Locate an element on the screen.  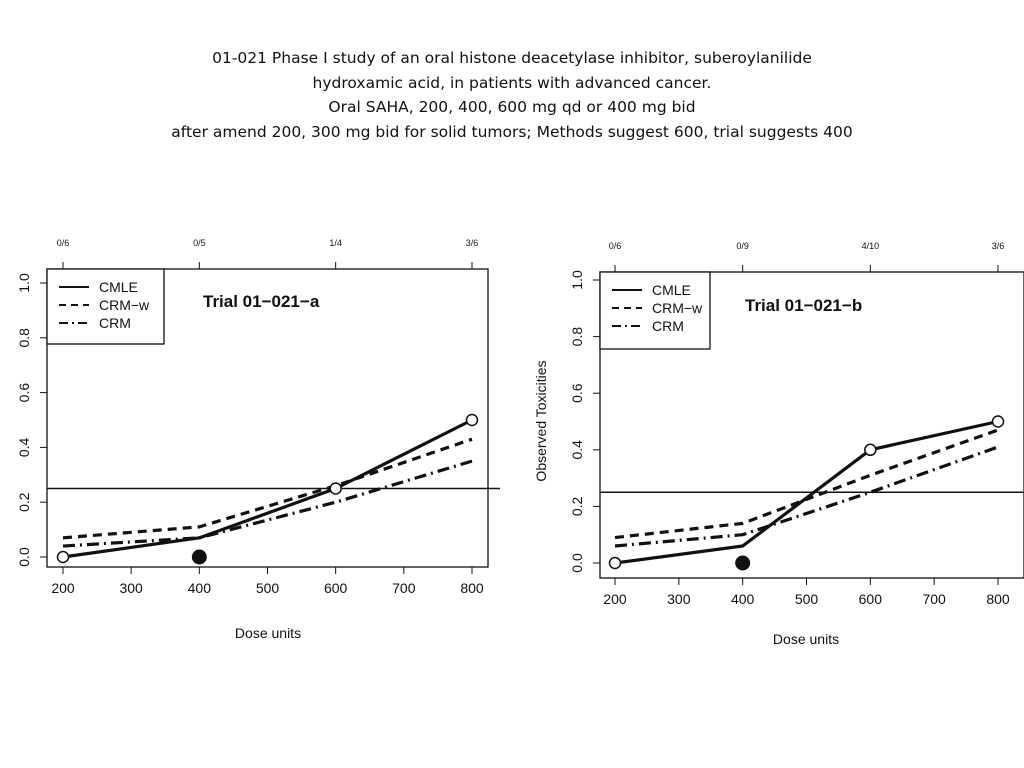
chart-title: Trial 01−021−a is located at coordinates (261, 301).